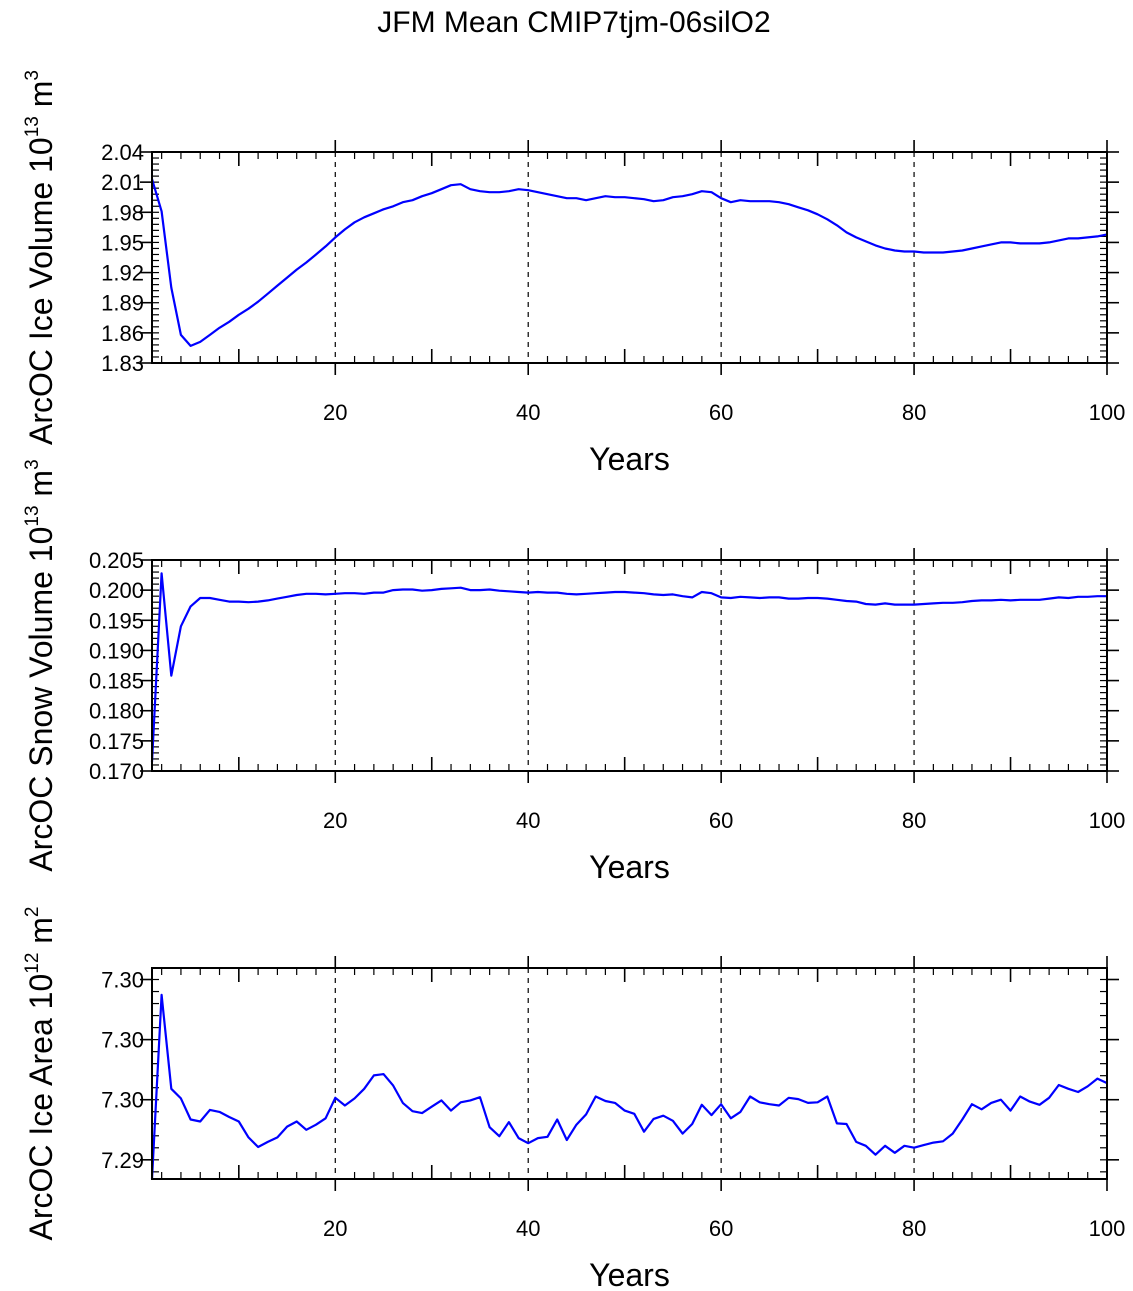 This screenshot has width=1133, height=1291. I want to click on y-tick-label: 2.01, so click(122, 182).